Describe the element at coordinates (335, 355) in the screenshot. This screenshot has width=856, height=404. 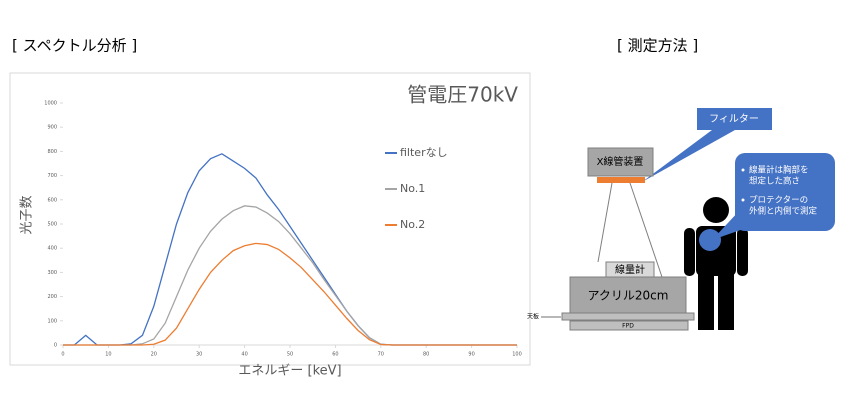
I see `x-tick-label: 60` at that location.